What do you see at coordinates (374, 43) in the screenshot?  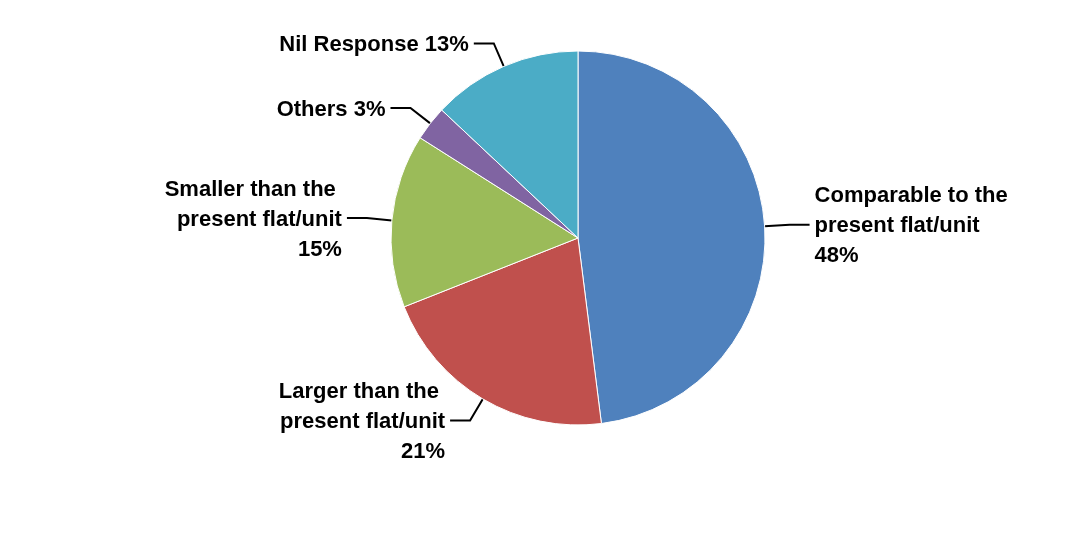 I see `slice-label: Nil Response 13%` at bounding box center [374, 43].